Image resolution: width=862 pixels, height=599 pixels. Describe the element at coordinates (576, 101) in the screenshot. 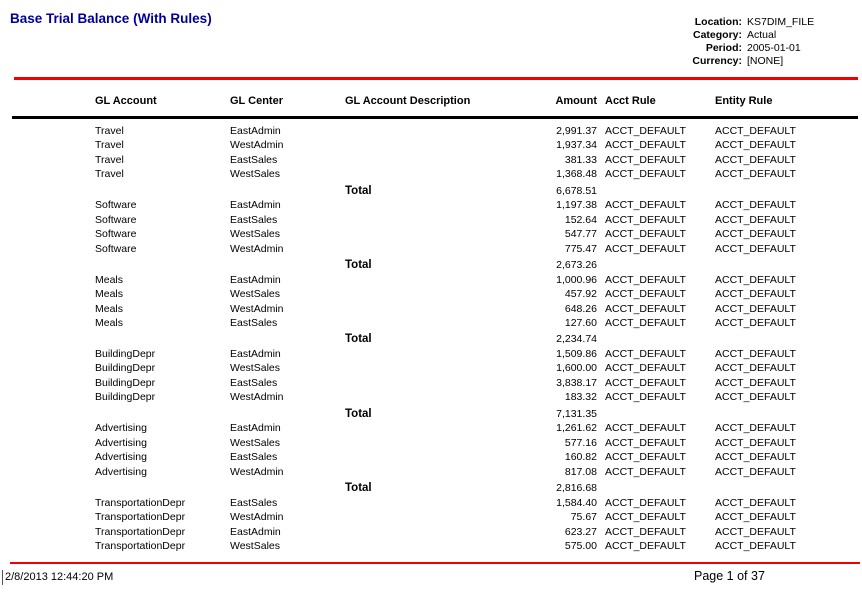

I see `column-header-amount: Amount` at that location.